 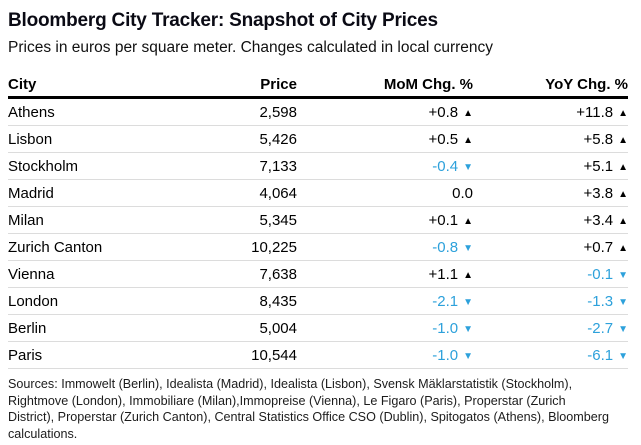 I want to click on column-header-price: Price, so click(x=278, y=84).